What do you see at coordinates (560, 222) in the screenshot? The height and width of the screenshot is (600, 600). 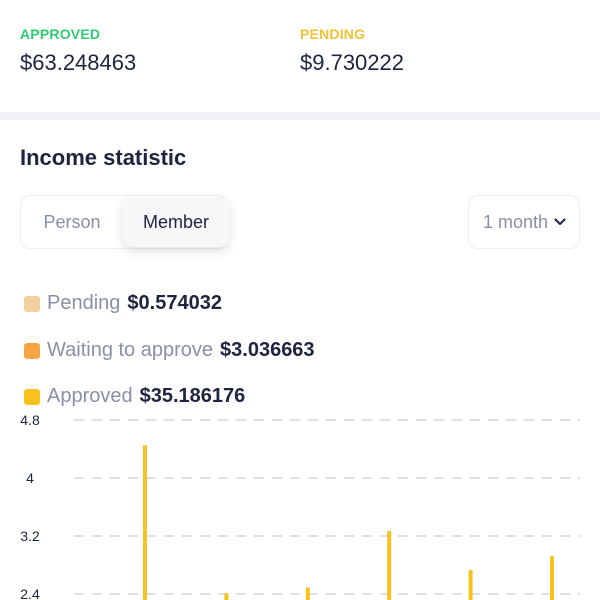 I see `chevron-down-icon` at bounding box center [560, 222].